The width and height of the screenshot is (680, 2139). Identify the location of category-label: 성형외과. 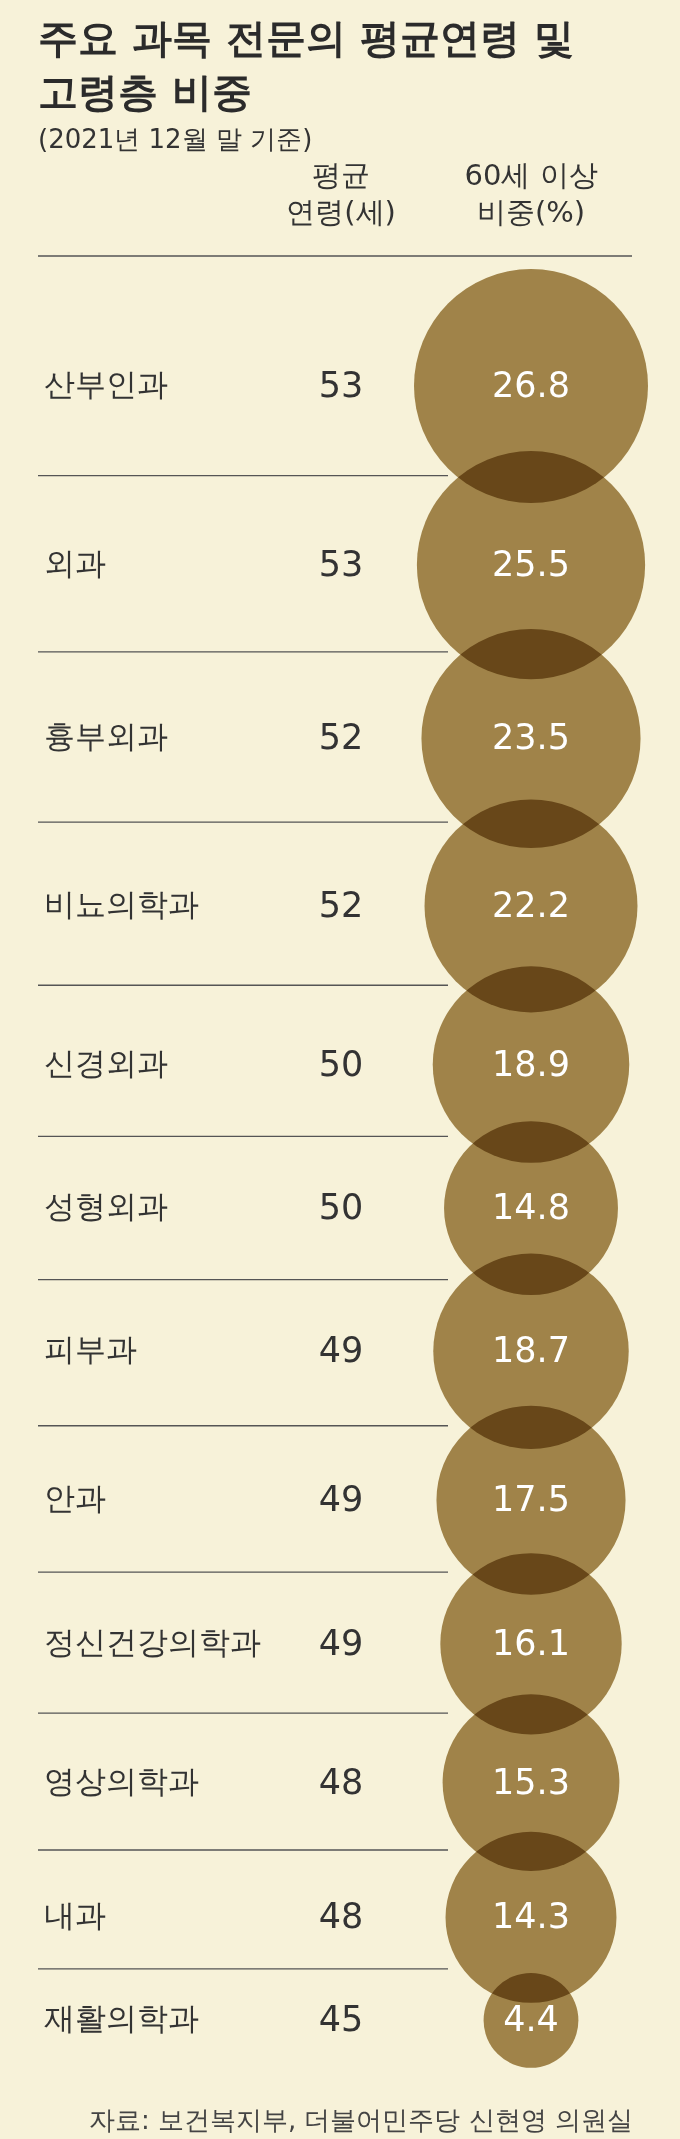
(106, 1206).